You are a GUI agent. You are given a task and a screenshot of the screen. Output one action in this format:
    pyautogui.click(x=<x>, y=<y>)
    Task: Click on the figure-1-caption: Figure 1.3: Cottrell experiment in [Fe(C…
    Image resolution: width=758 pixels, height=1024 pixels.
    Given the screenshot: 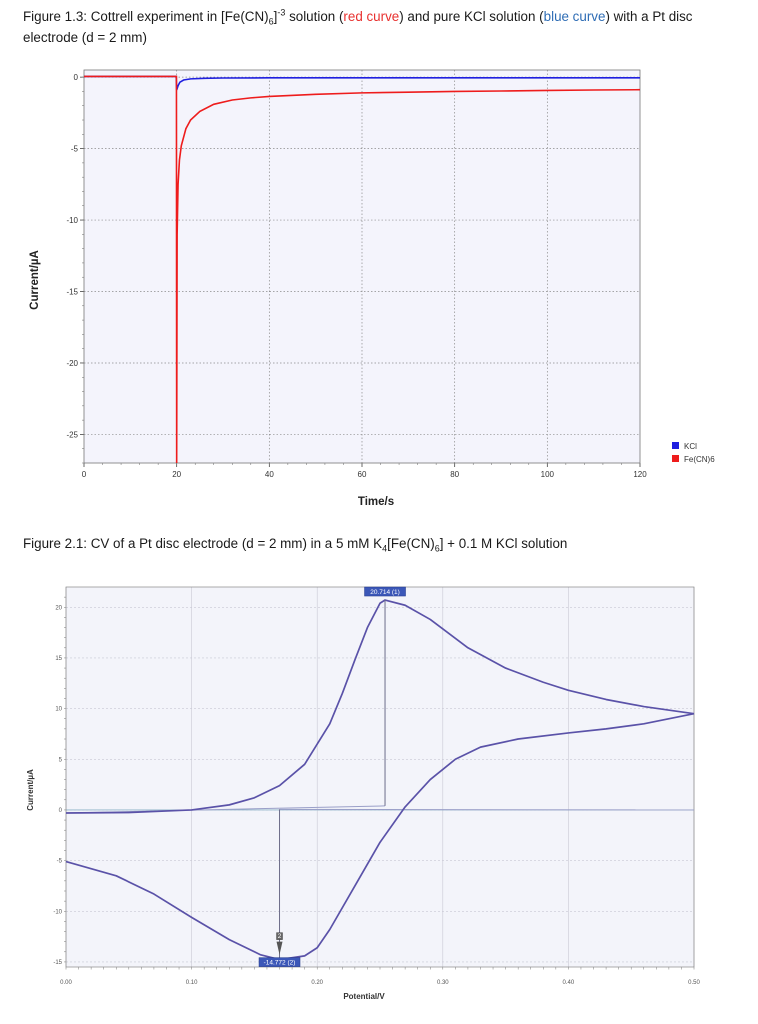 What is the action you would take?
    pyautogui.click(x=358, y=26)
    